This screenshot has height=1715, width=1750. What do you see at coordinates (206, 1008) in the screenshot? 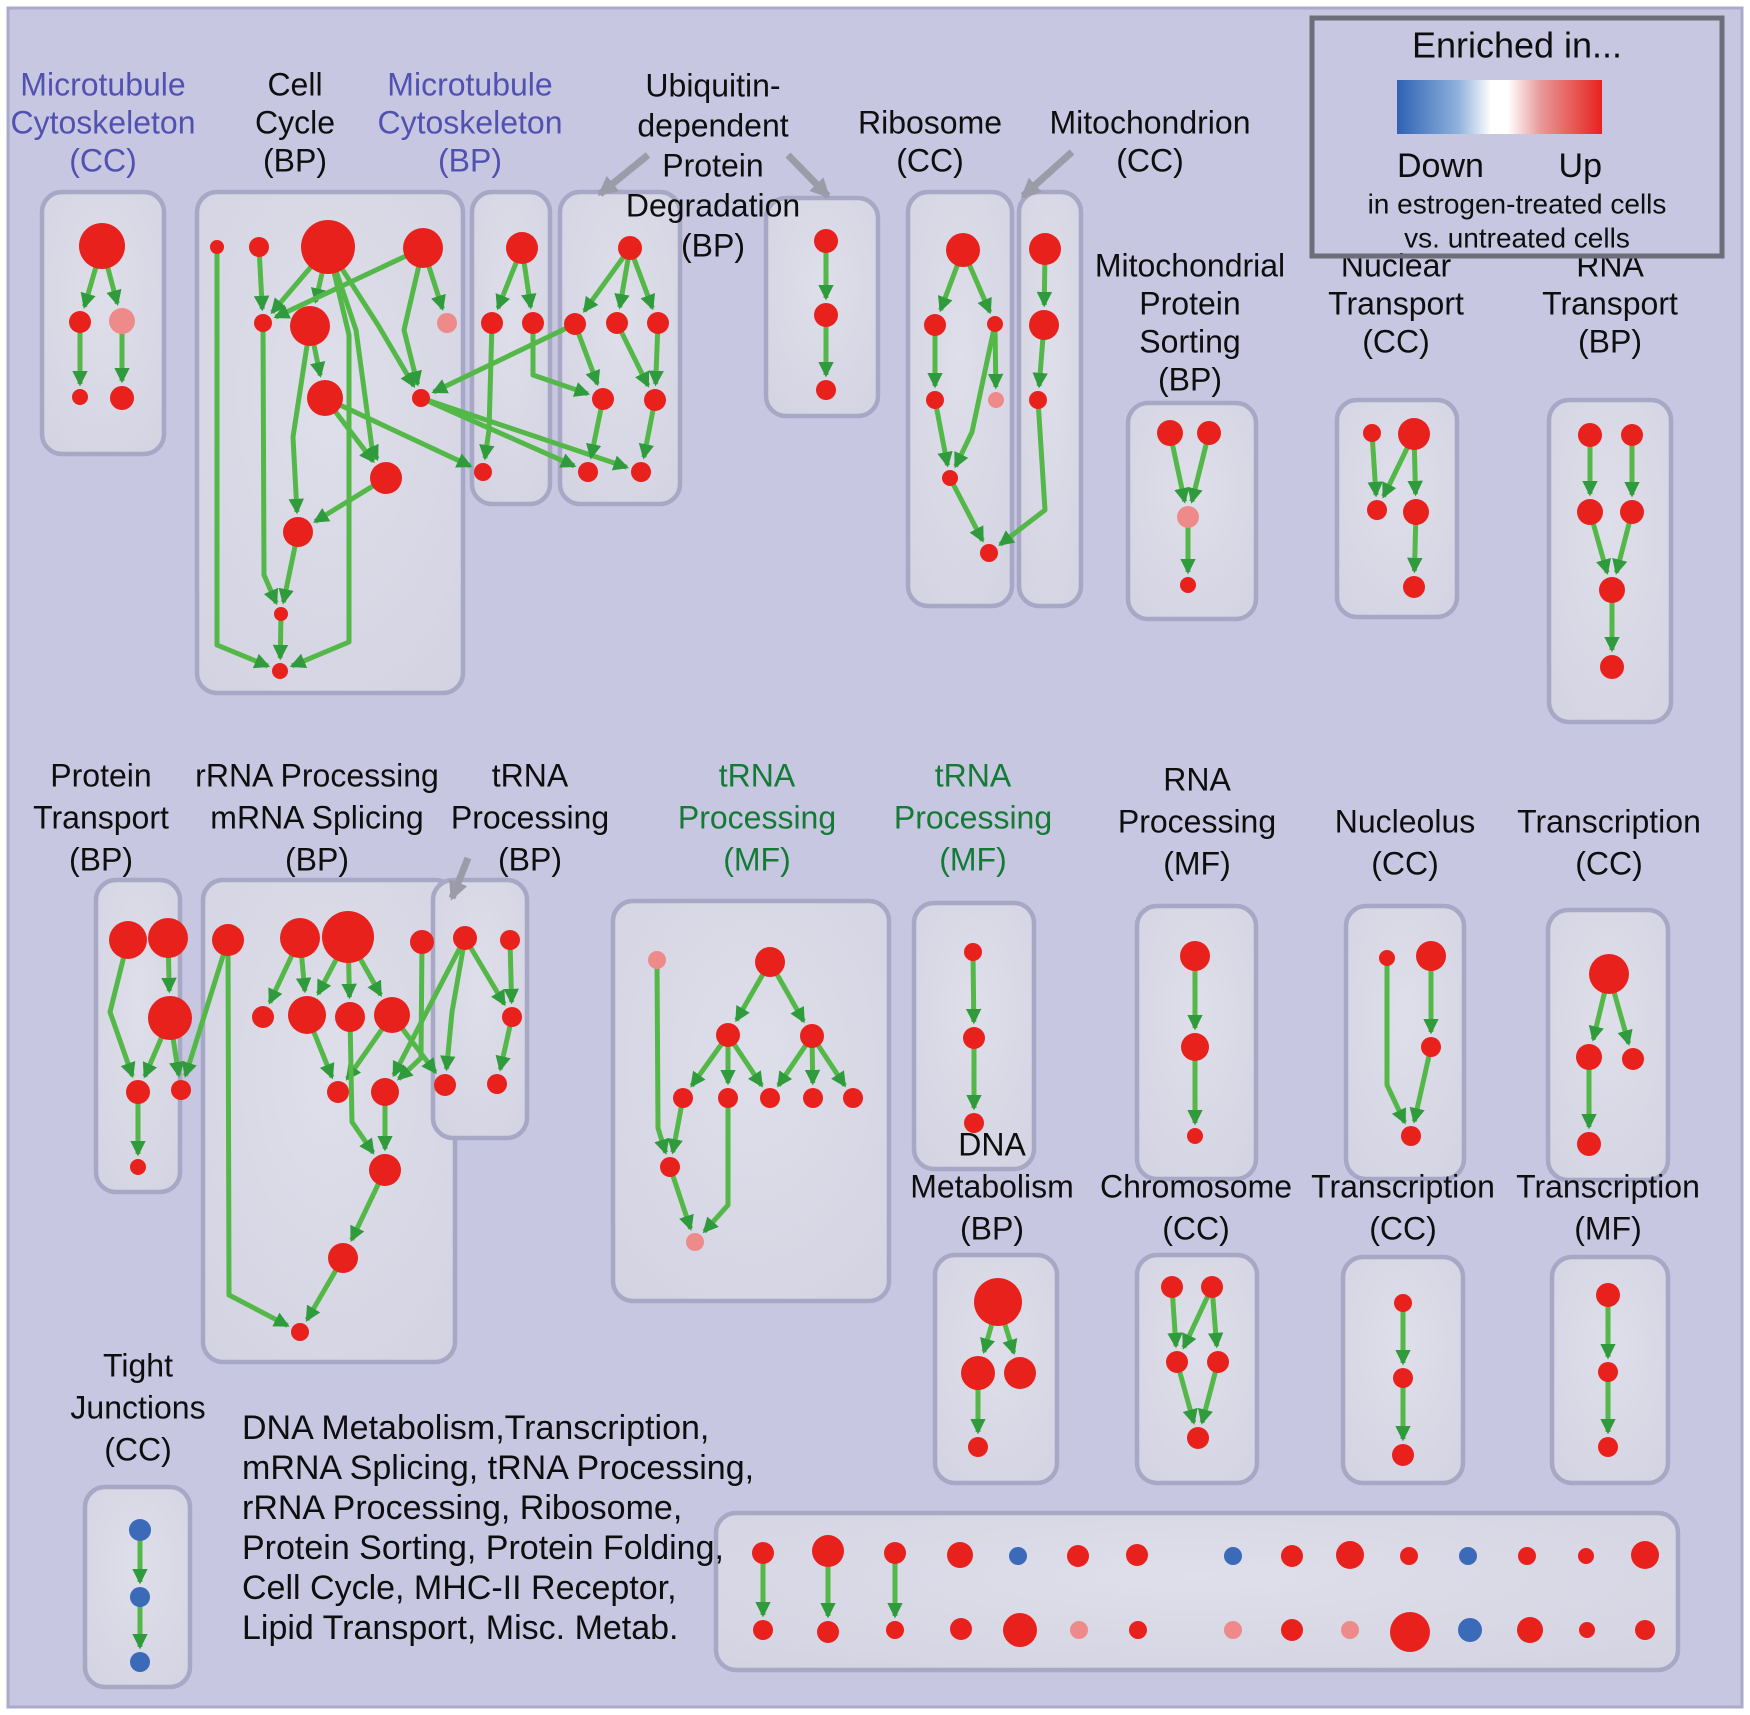
I see `edge-l1-k5` at bounding box center [206, 1008].